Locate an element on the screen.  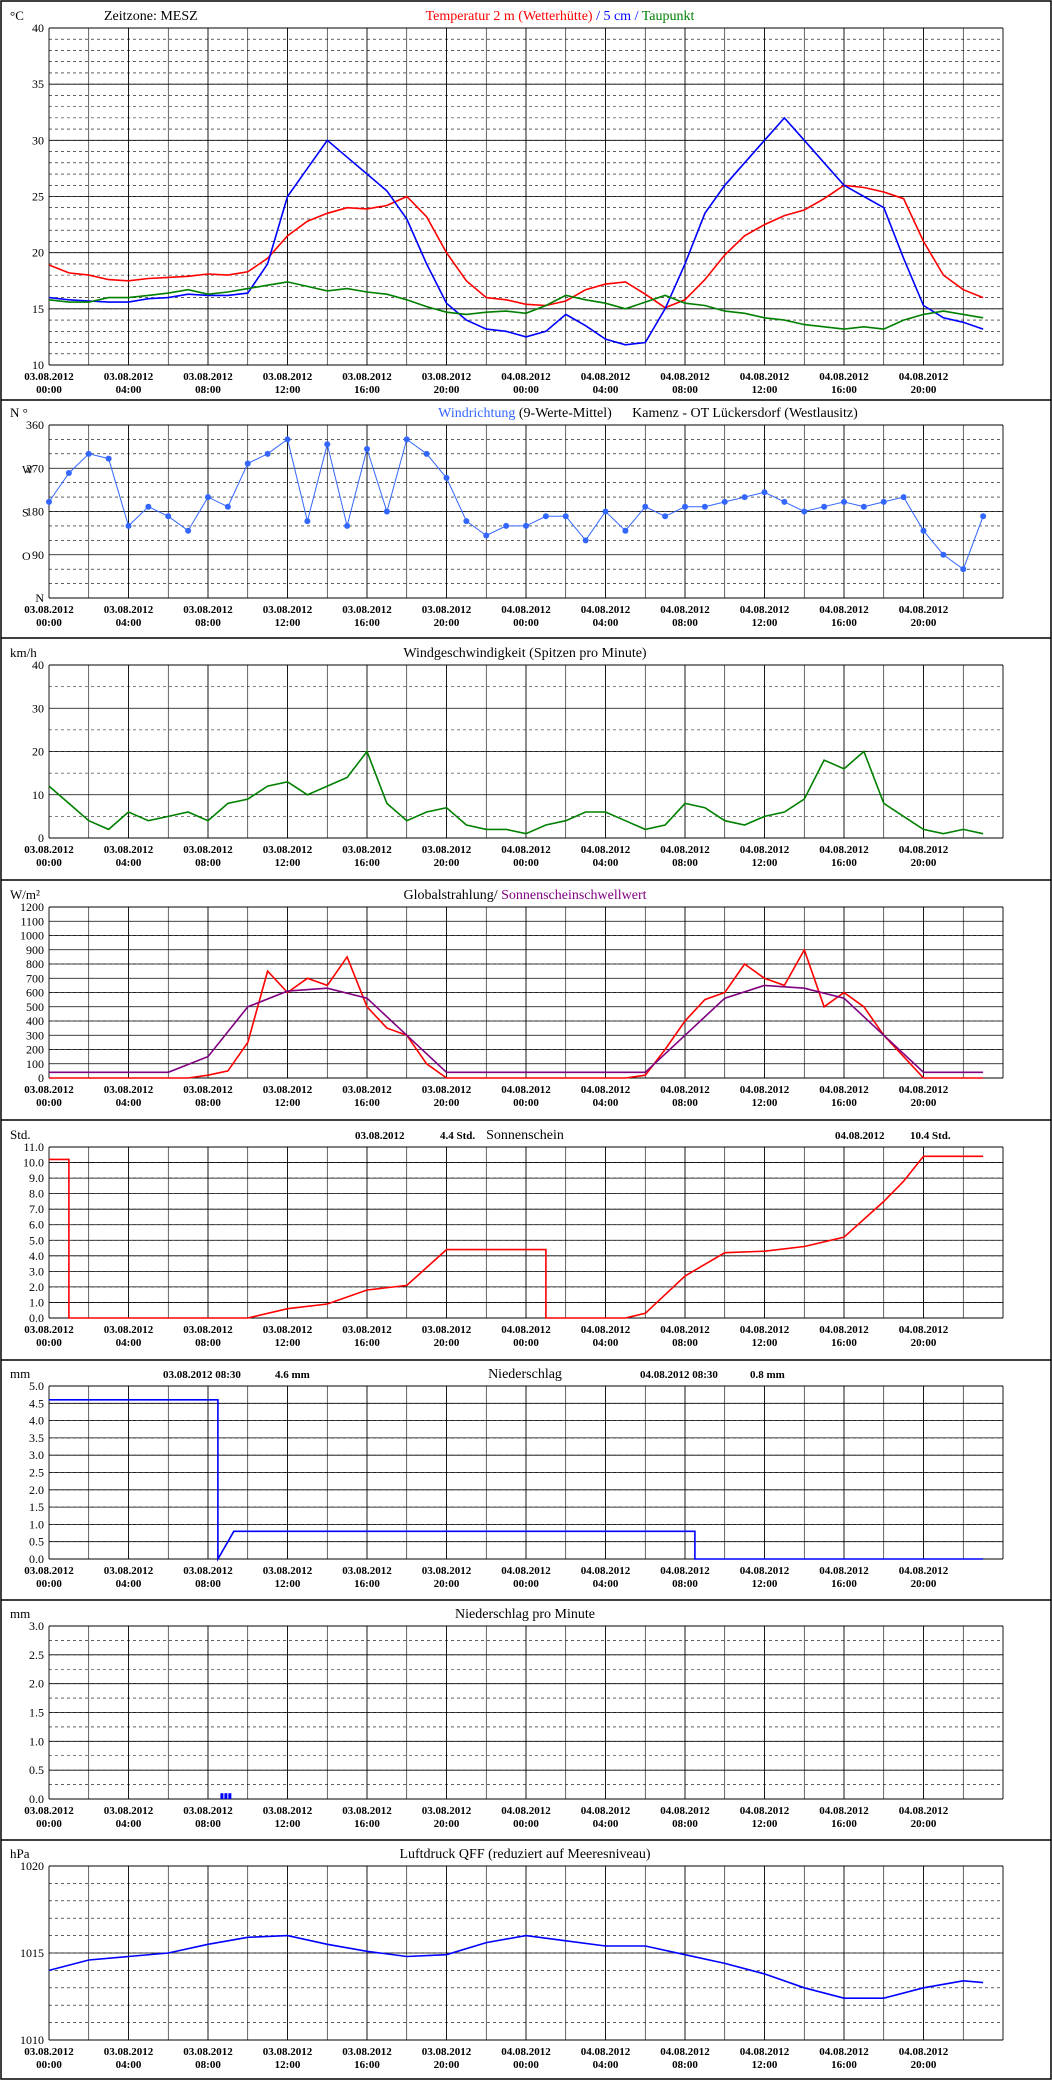
chart-title: Windrichtung (9-Werte-Mittel) is located at coordinates (525, 413).